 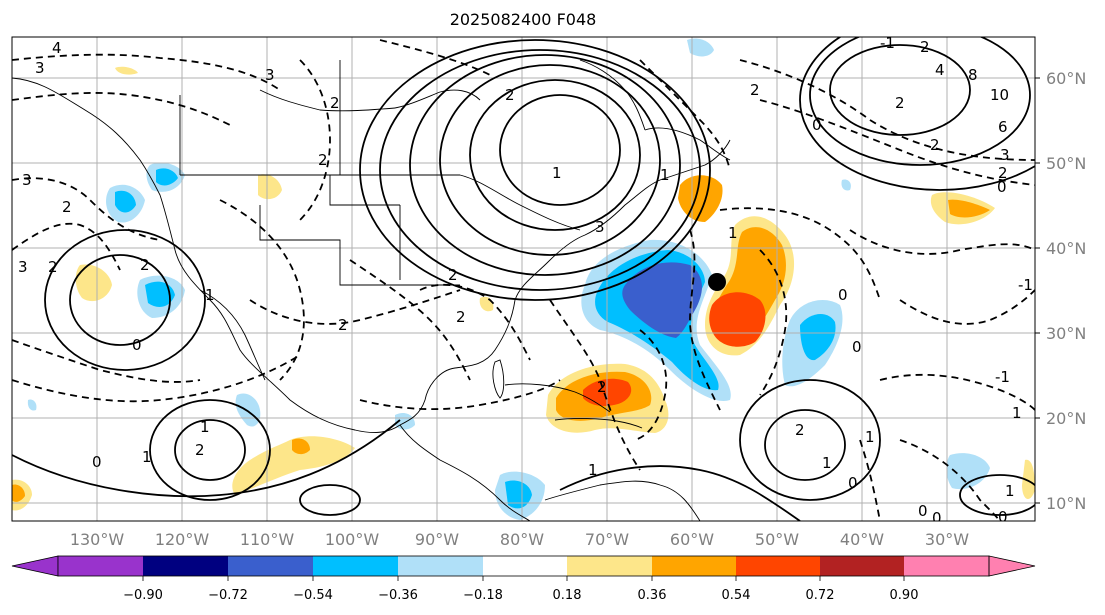 What do you see at coordinates (736, 595) in the screenshot?
I see `colorbar-tick: 0.54` at bounding box center [736, 595].